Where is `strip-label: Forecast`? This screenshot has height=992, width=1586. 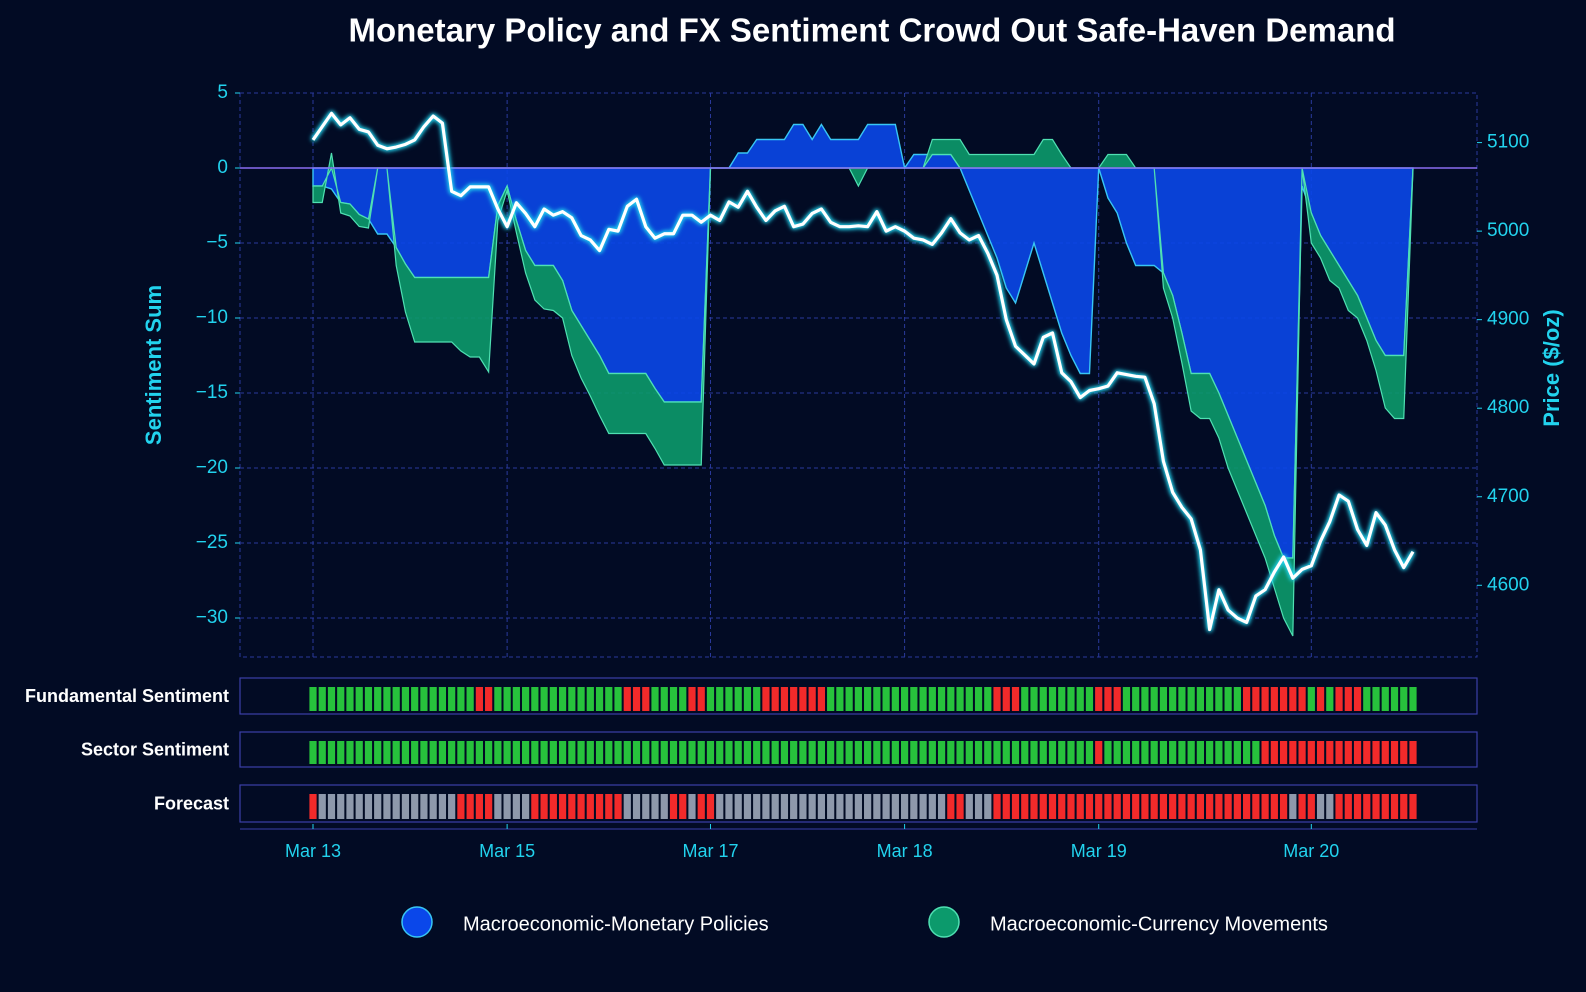
strip-label: Forecast is located at coordinates (191, 803).